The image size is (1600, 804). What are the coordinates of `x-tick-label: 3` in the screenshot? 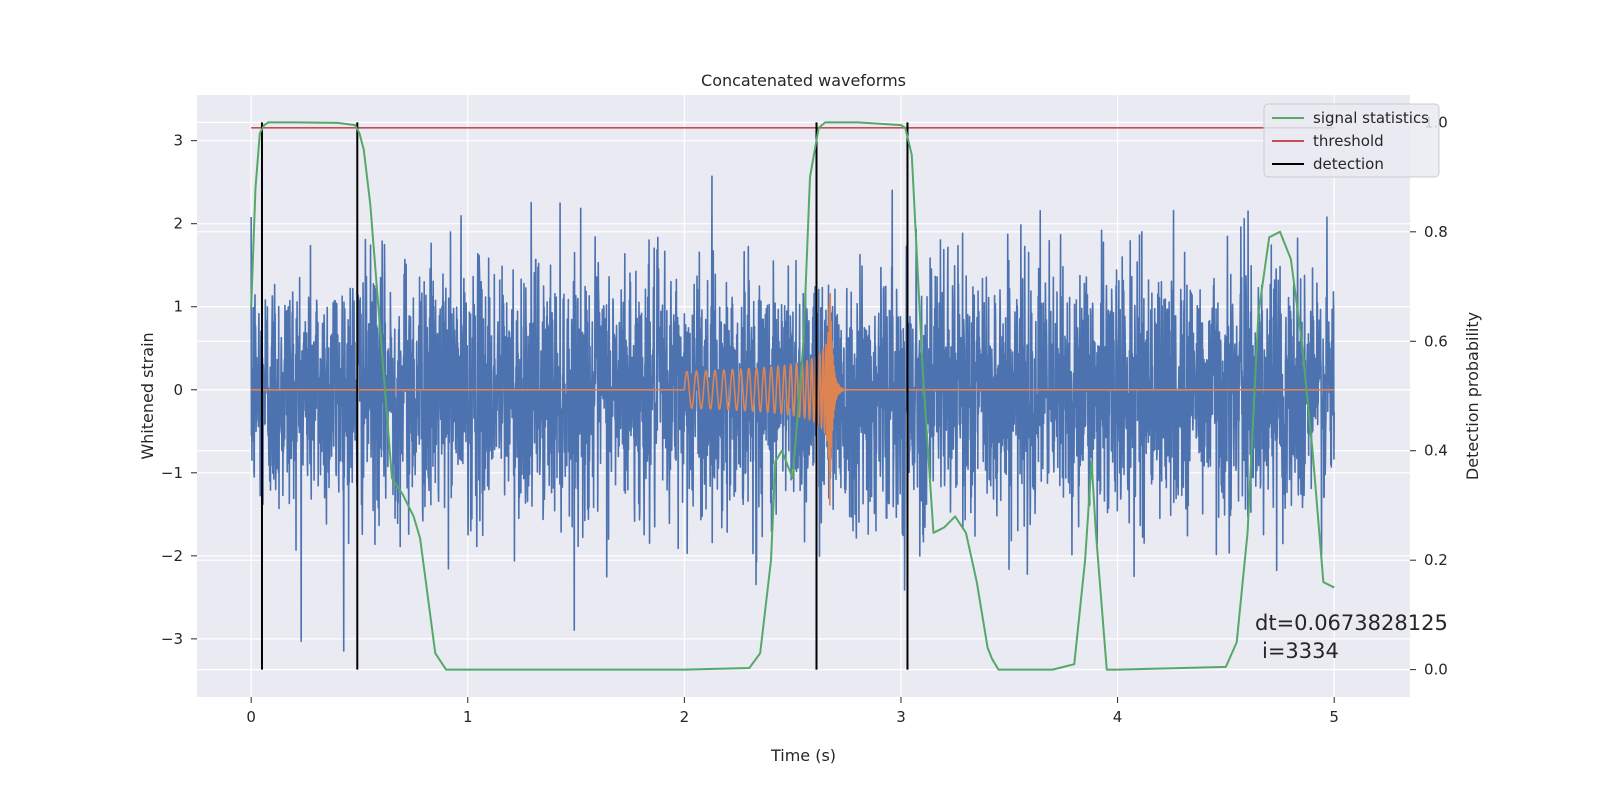 It's located at (901, 717).